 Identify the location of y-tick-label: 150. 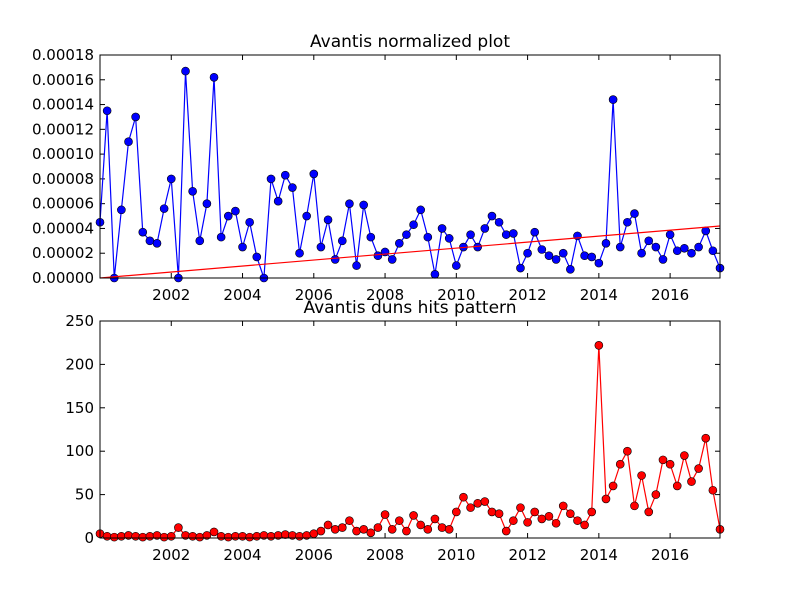
(79, 408).